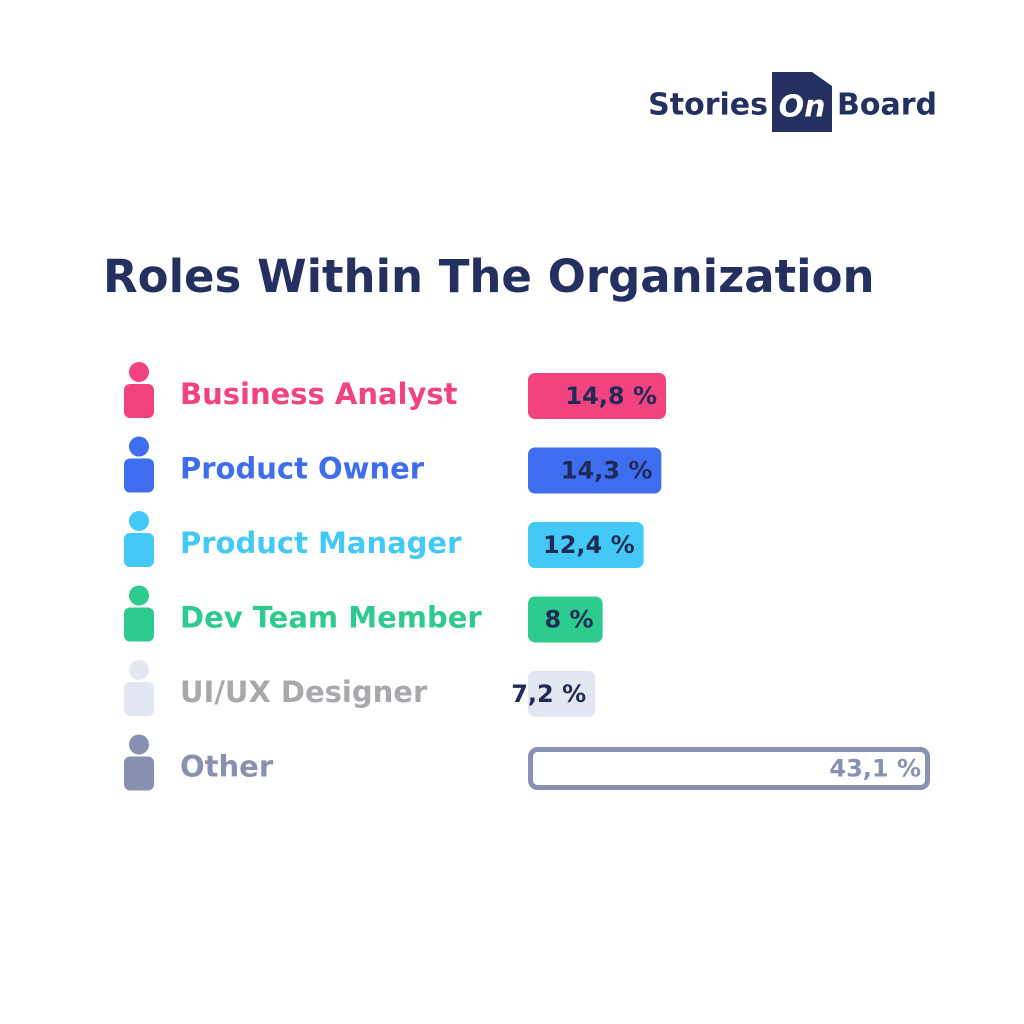  I want to click on row: Product Manager 12,4 %, so click(384, 539).